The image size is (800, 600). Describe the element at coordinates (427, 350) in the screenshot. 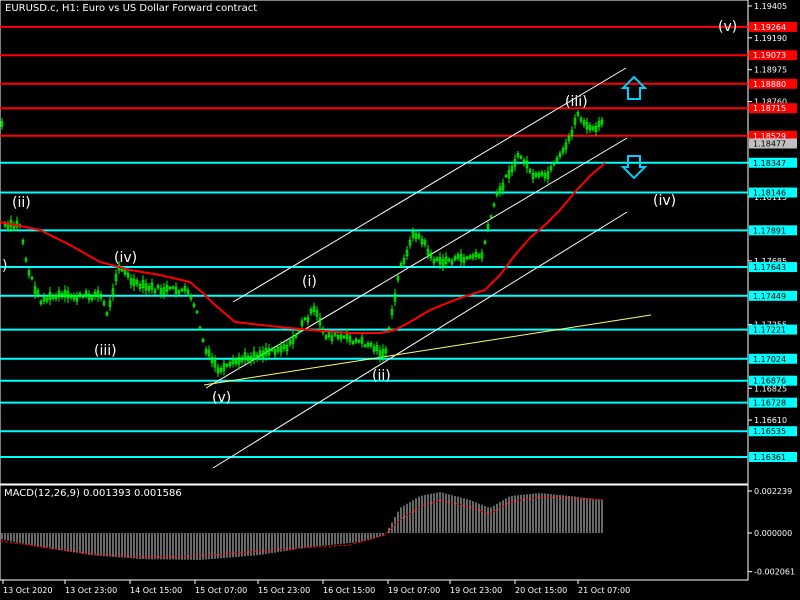

I see `trendline-yellow` at that location.